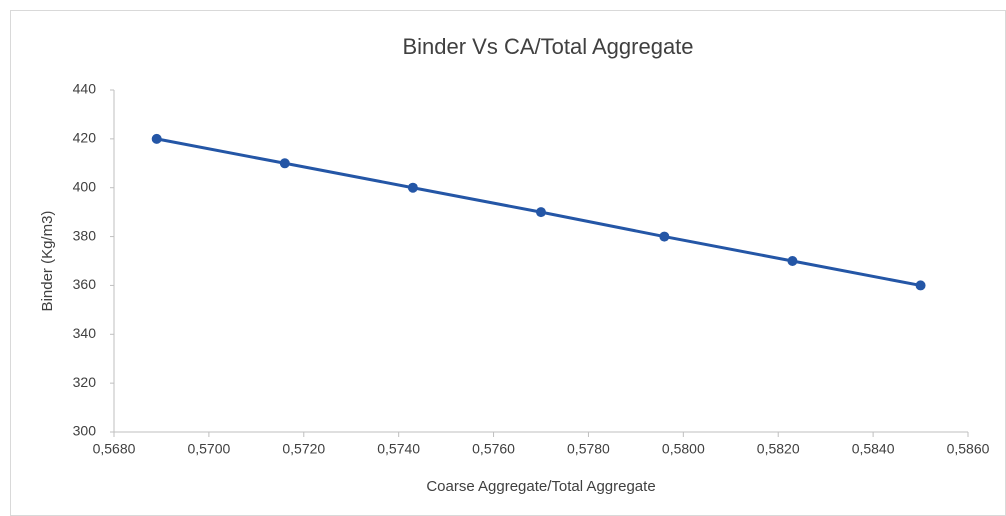  Describe the element at coordinates (493, 449) in the screenshot. I see `x-tick-label: 0,5760` at that location.